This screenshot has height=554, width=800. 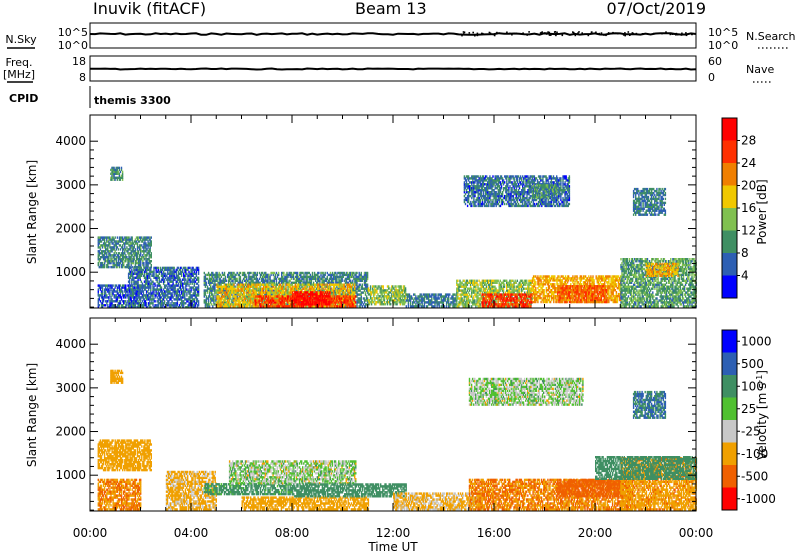 I want to click on nsky-label: N.Sky, so click(x=21, y=39).